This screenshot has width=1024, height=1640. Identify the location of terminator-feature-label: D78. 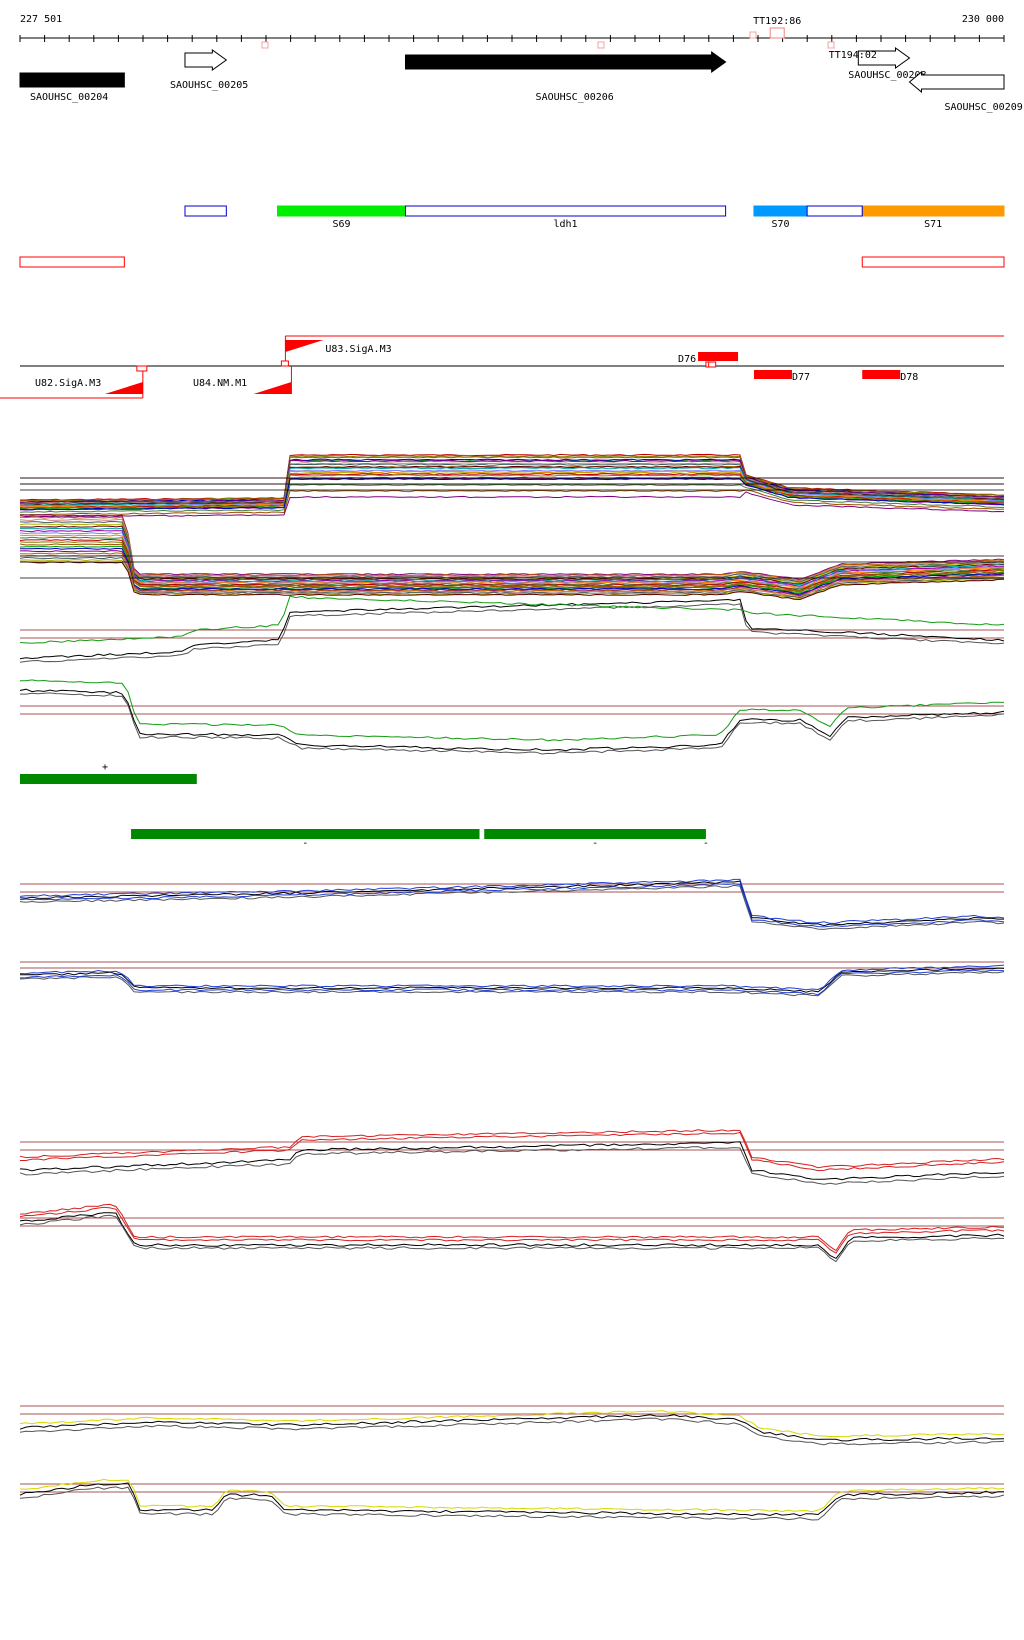
(909, 377).